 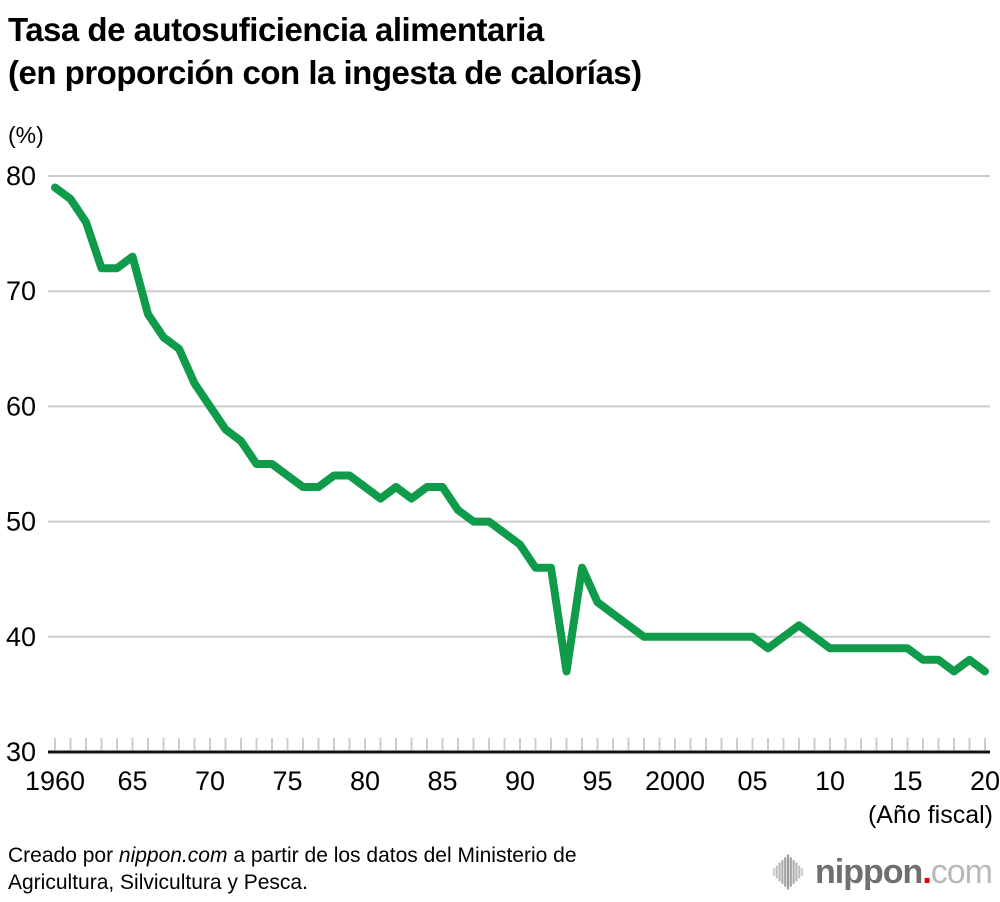 I want to click on y-tick-label-40: 40, so click(x=21, y=637).